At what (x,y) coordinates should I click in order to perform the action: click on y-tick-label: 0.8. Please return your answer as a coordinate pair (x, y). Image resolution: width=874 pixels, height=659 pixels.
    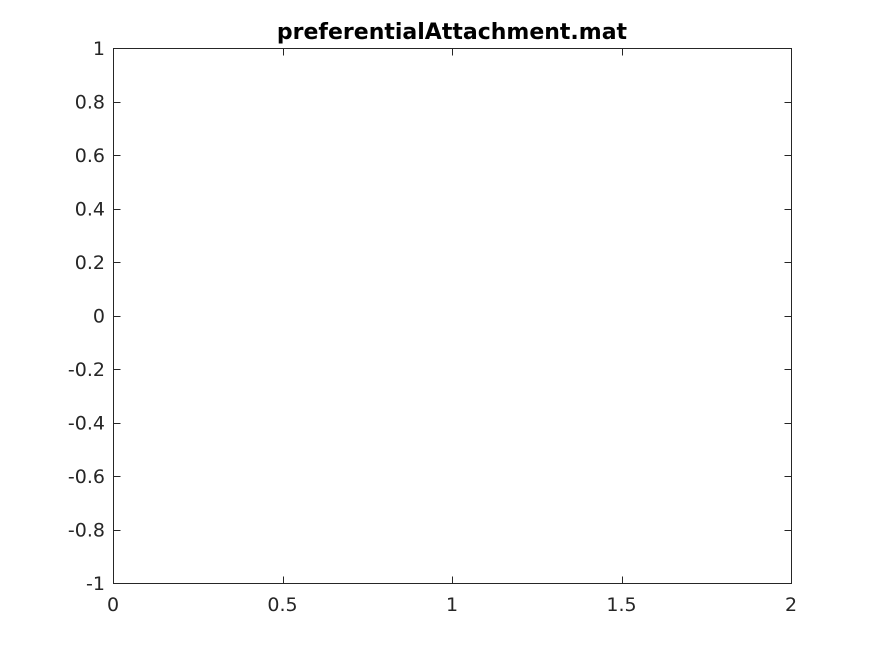
    Looking at the image, I should click on (90, 103).